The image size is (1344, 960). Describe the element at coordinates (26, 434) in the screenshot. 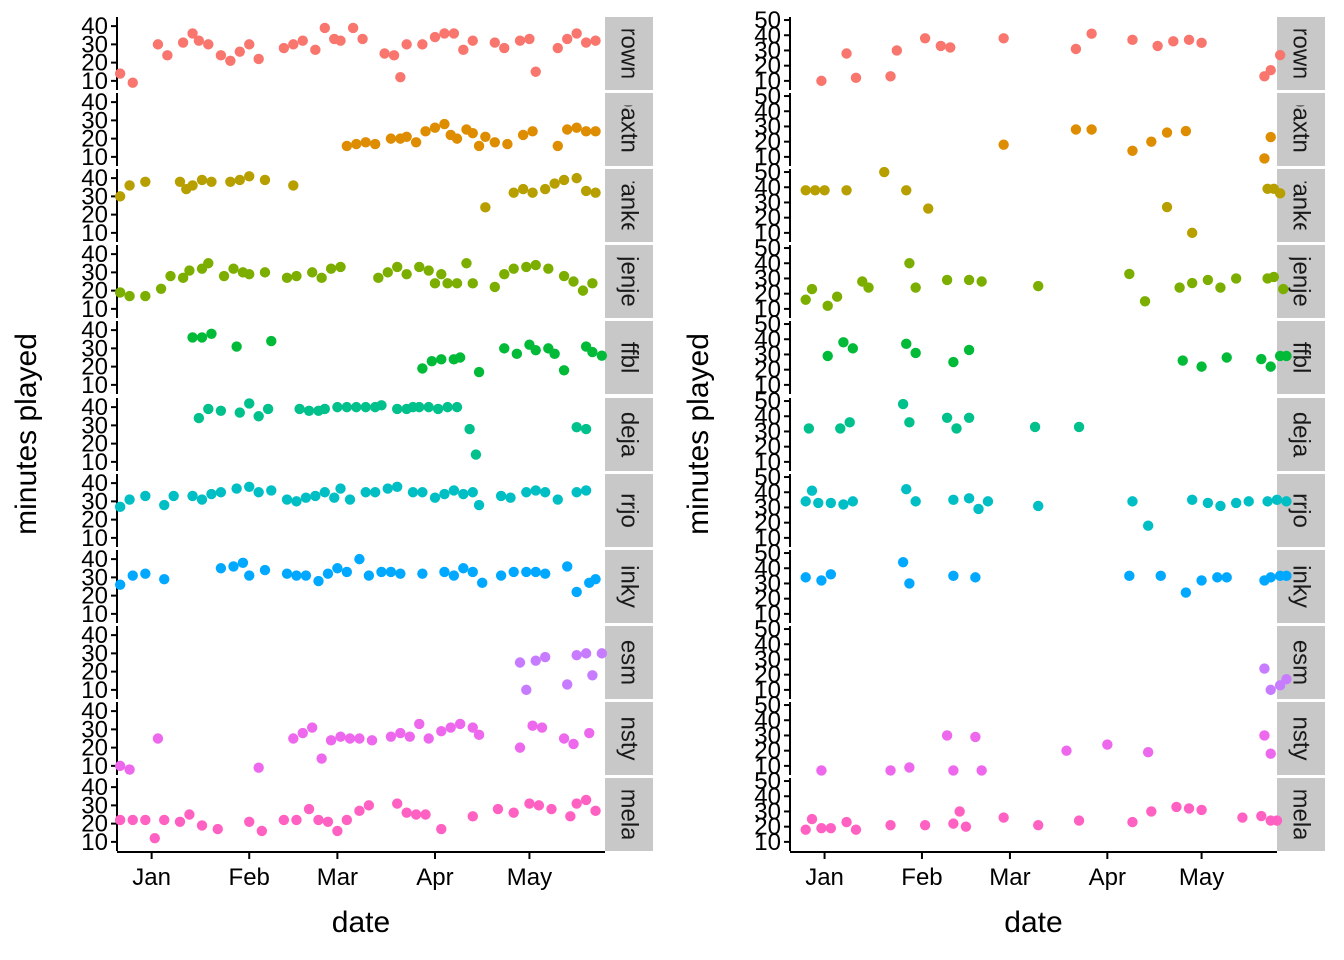

I see `y-axis-title: minutes played` at that location.